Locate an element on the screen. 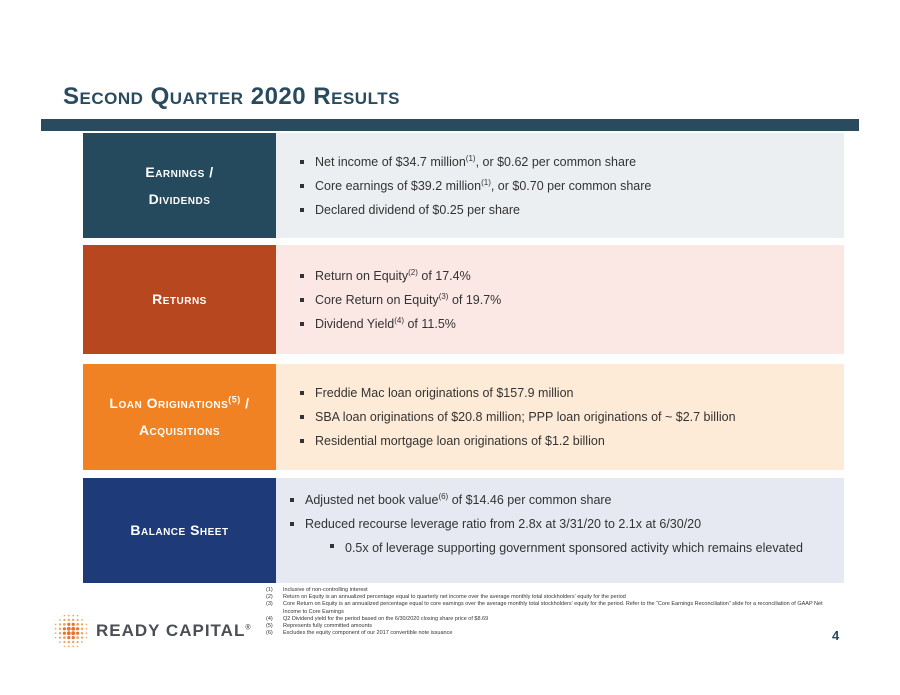  balance-label: Balance Sheet is located at coordinates (179, 530).